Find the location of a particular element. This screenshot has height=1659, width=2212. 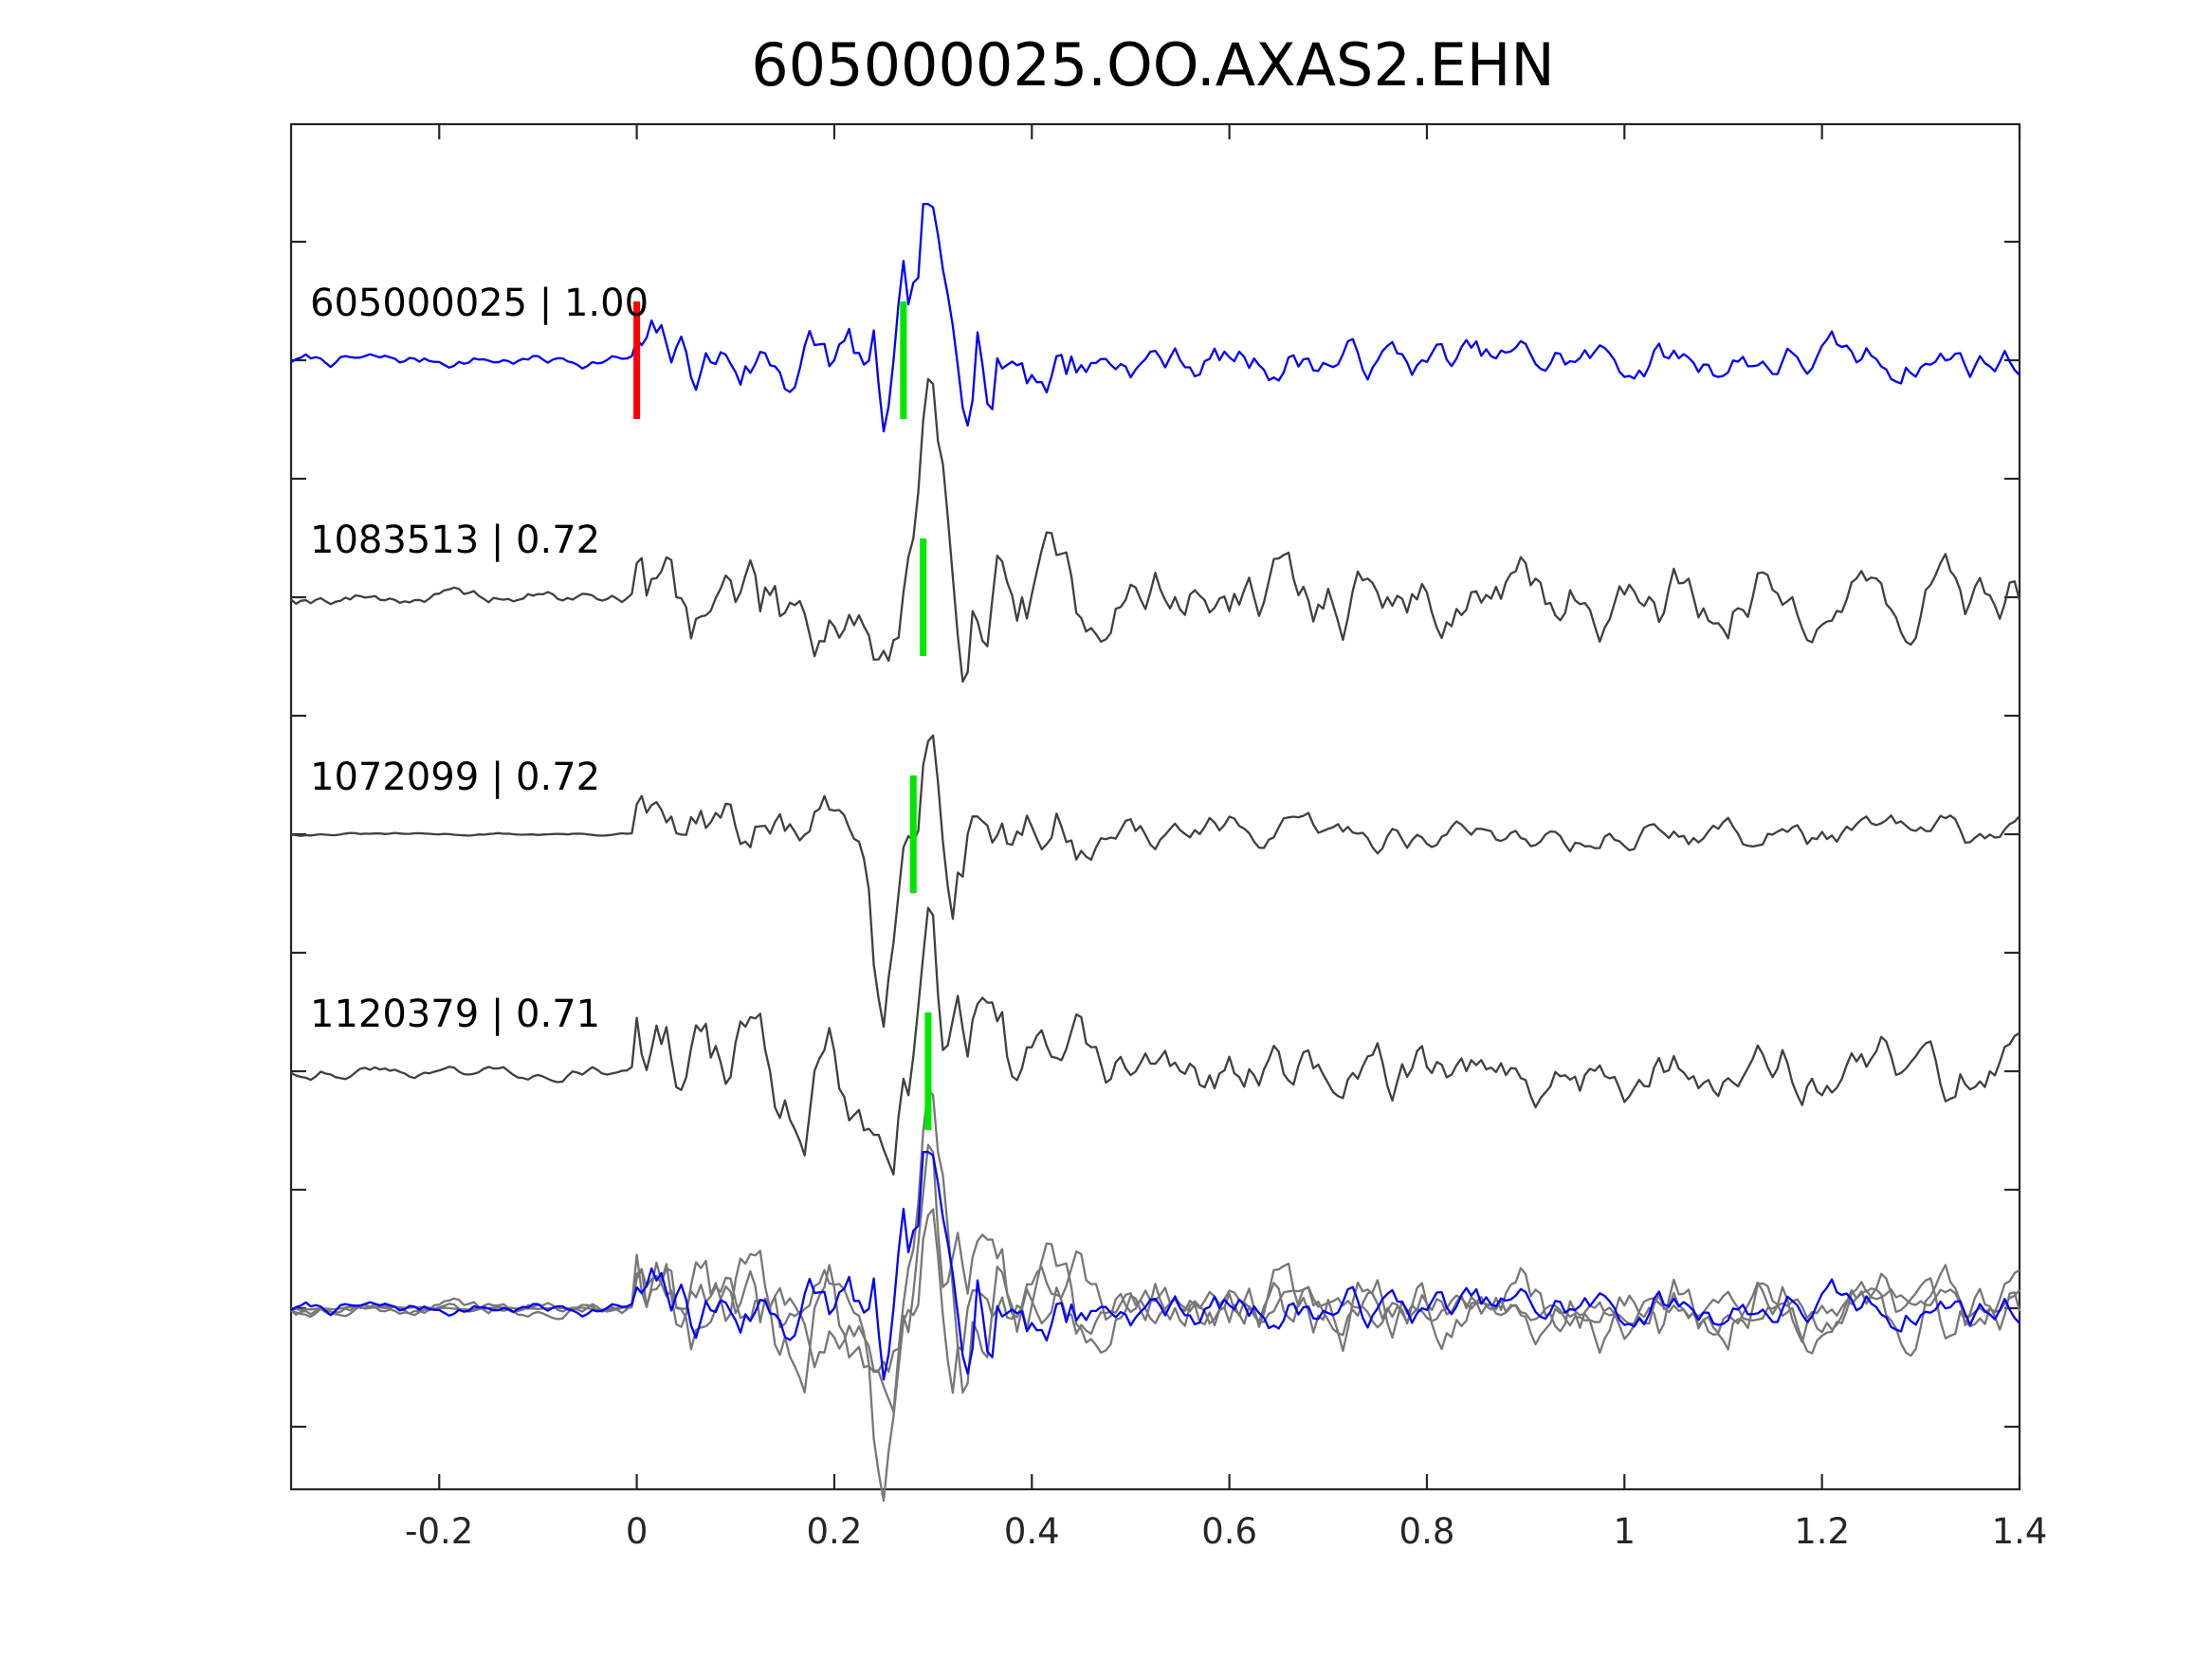

trace-label-1083513: 1083513 | 0.72 is located at coordinates (455, 540).